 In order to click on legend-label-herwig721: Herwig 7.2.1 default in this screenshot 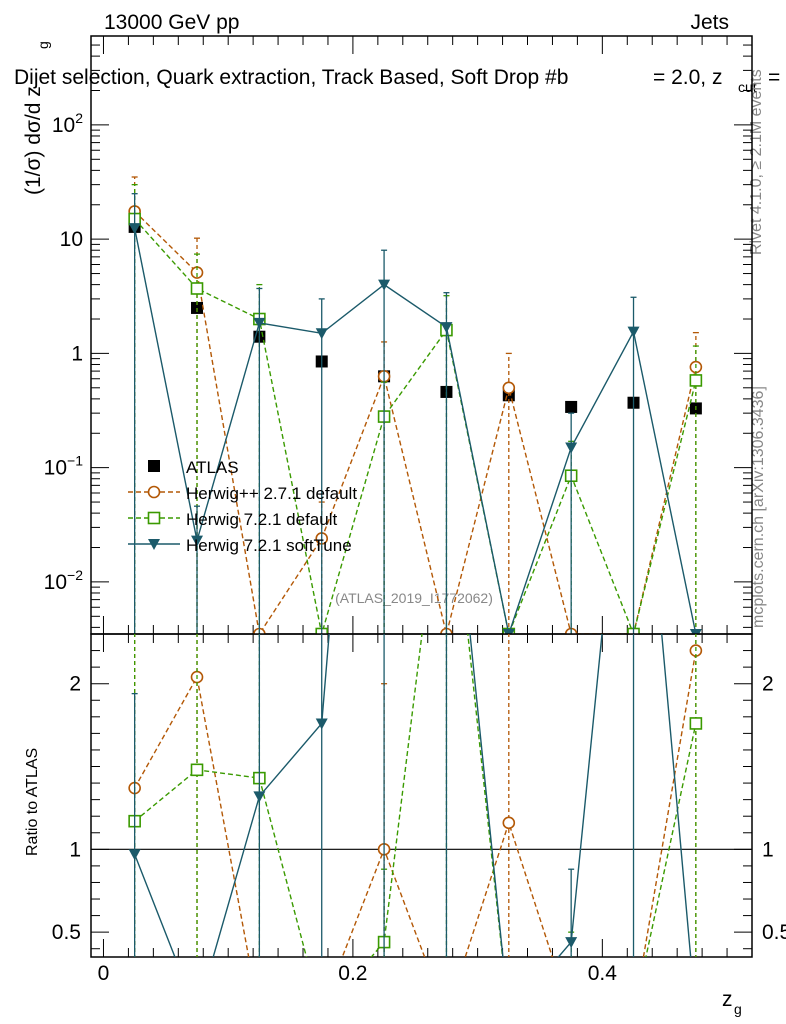, I will do `click(261, 519)`.